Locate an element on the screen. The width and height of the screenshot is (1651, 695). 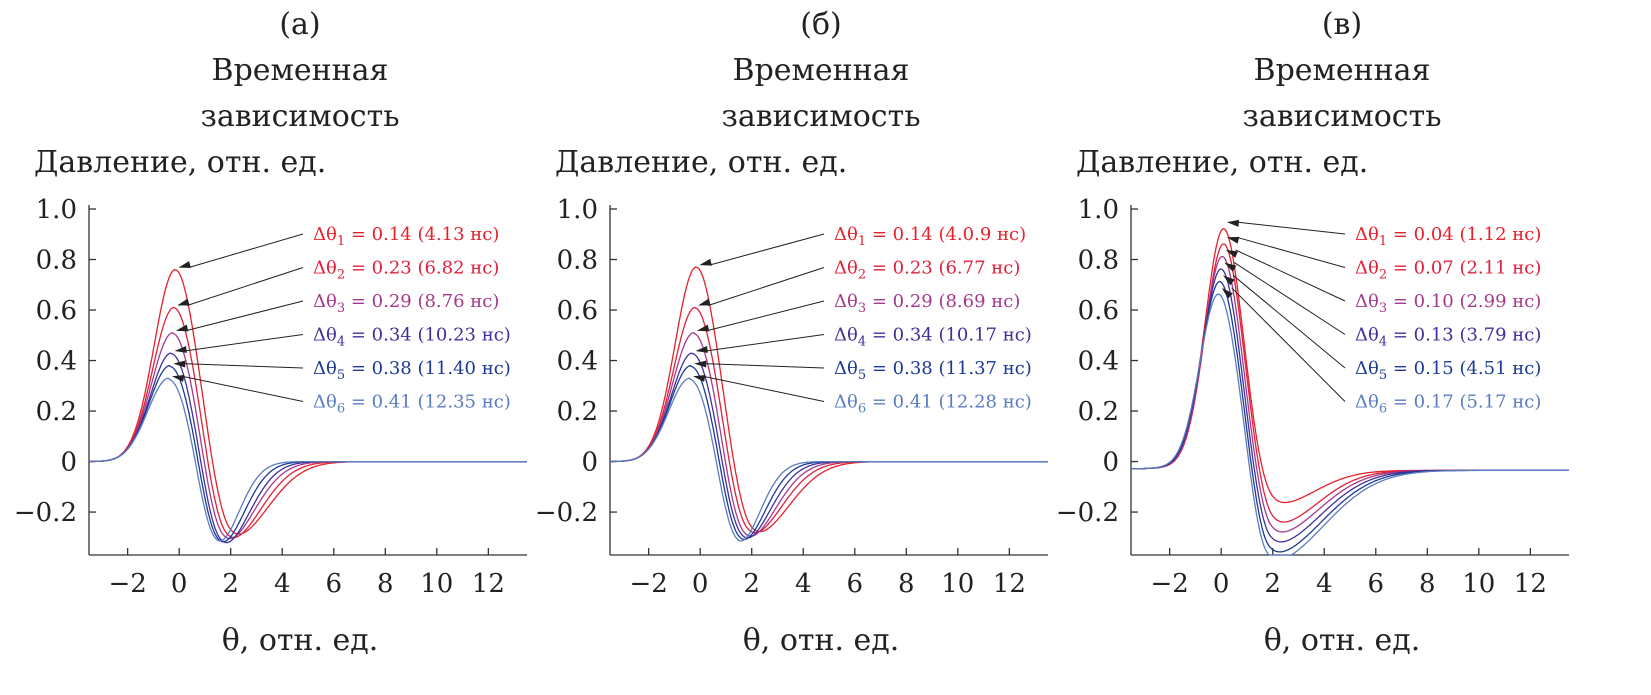
annotation-label: Δθ1 = 0.14 (4.0.9 нс) is located at coordinates (930, 236).